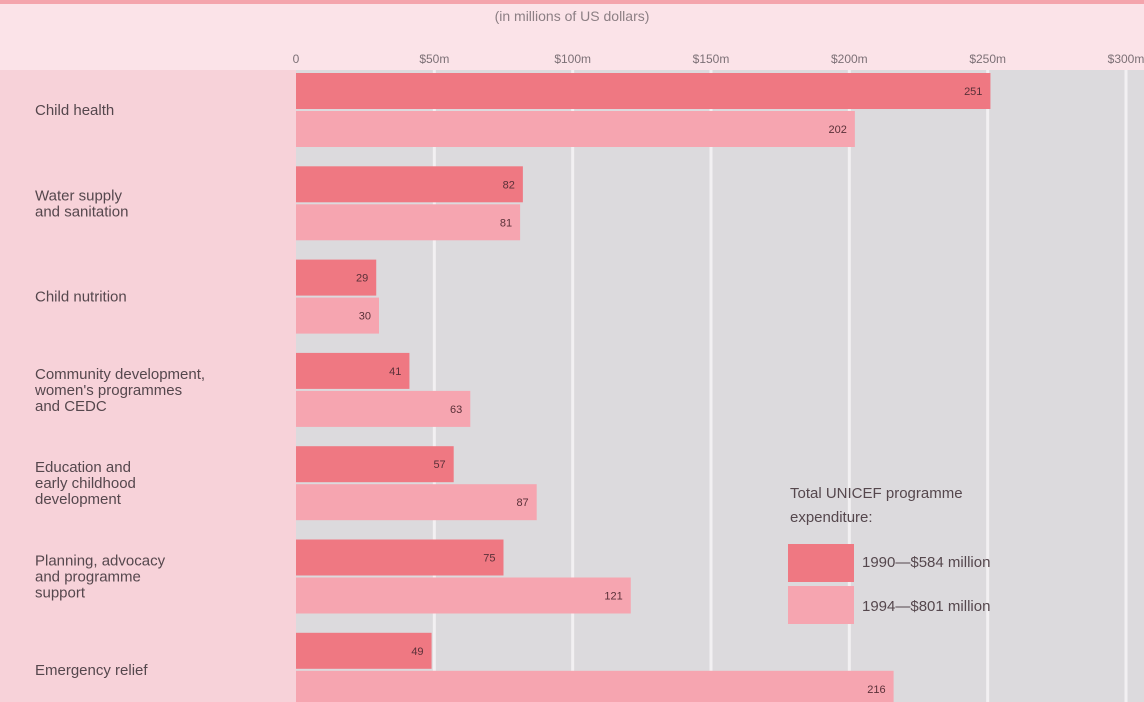  Describe the element at coordinates (456, 410) in the screenshot. I see `bar-value-label: 63` at that location.